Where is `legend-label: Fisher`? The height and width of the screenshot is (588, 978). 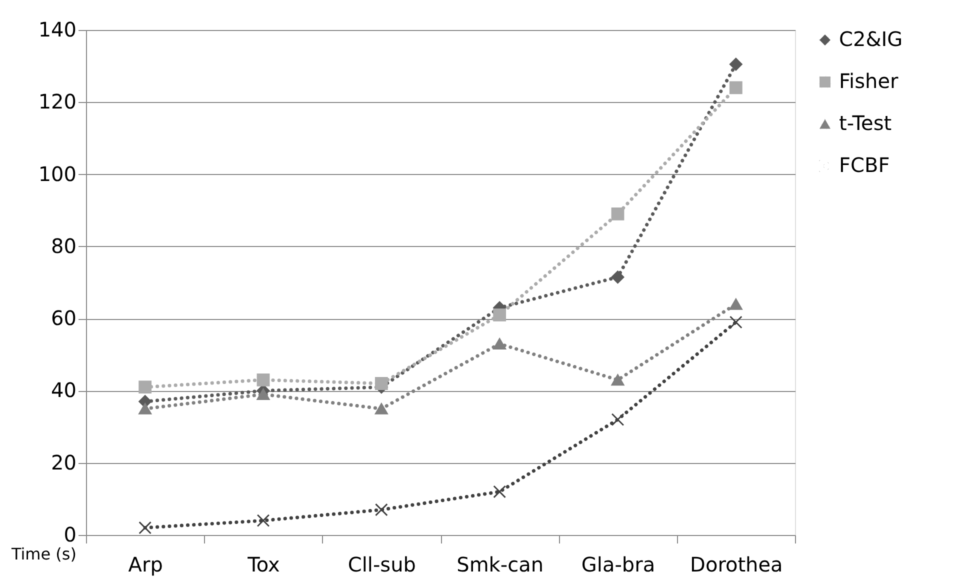 legend-label: Fisher is located at coordinates (869, 81).